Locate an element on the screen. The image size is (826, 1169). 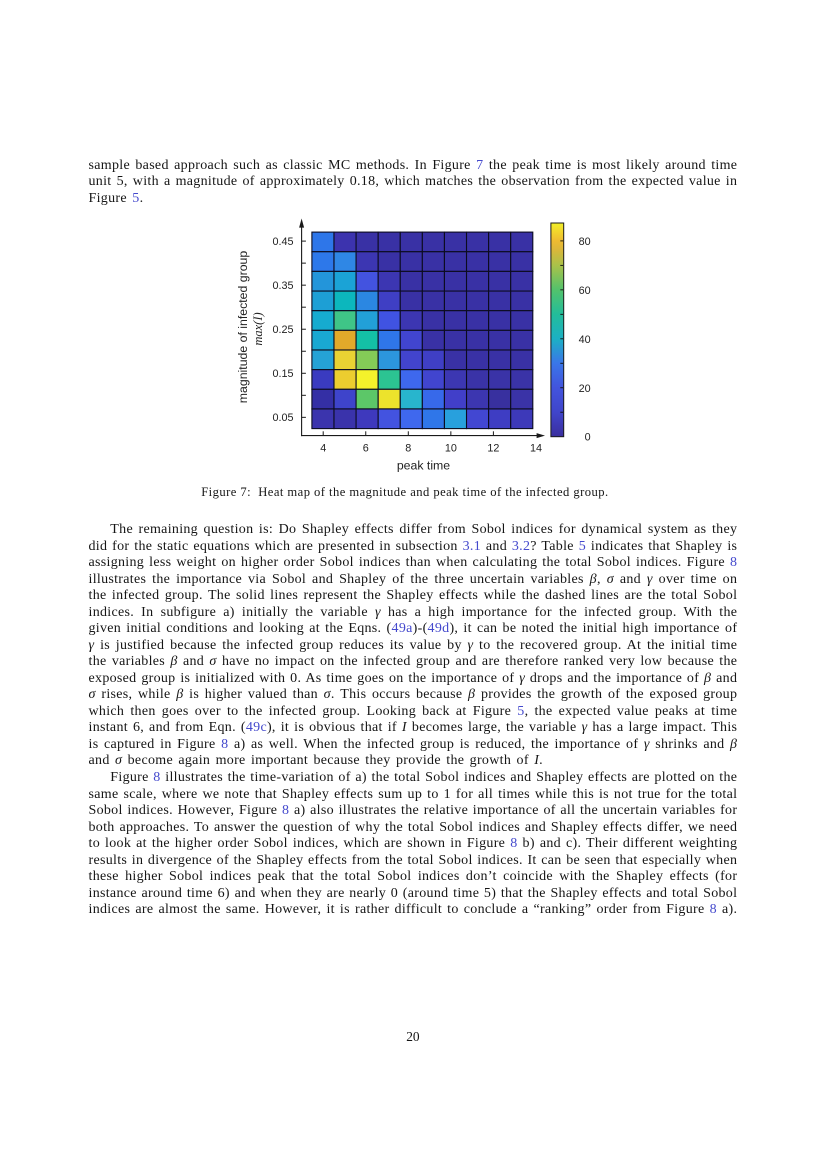
svg-text: 0.15 is located at coordinates (282, 374).